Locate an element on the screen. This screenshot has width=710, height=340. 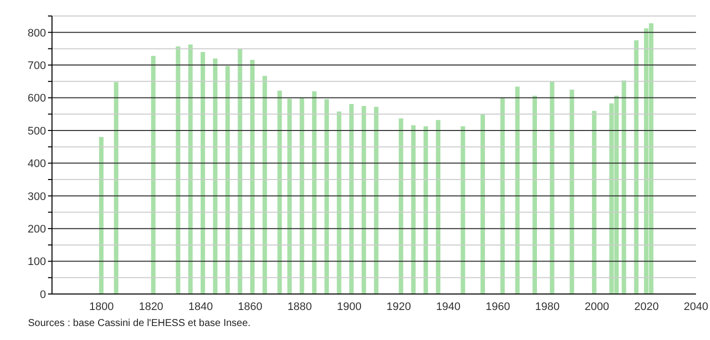
y-tick-label: 0 is located at coordinates (43, 294).